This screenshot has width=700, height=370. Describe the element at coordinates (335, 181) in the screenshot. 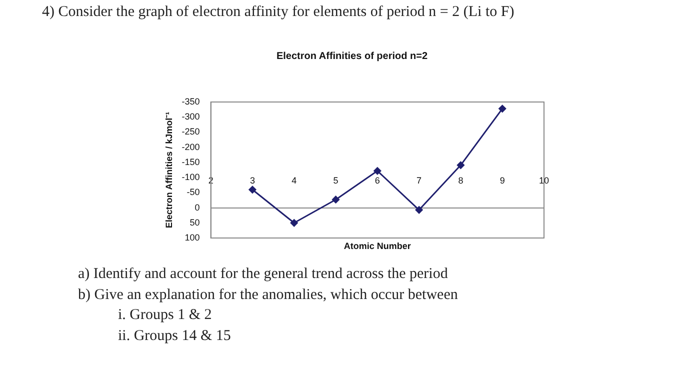

I see `x-tick-label: 5` at that location.